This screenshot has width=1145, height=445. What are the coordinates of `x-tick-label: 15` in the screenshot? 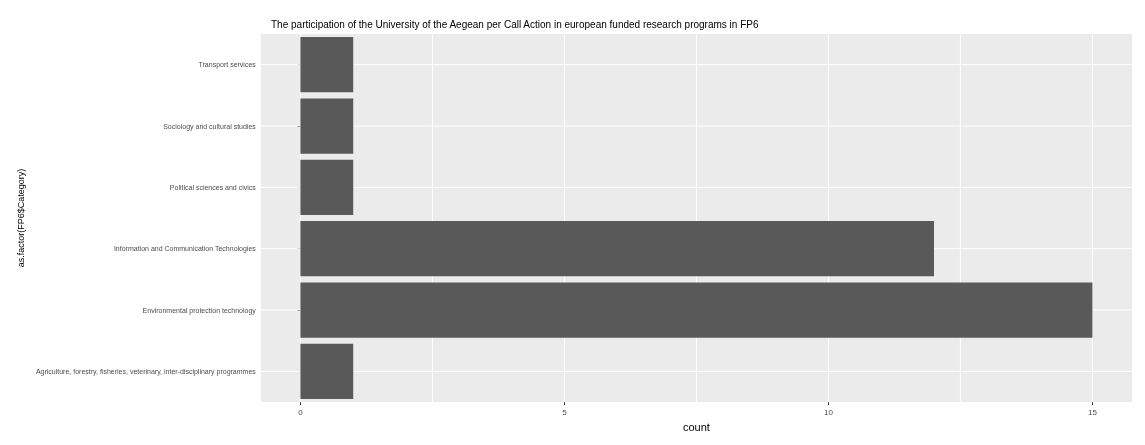 It's located at (1092, 412).